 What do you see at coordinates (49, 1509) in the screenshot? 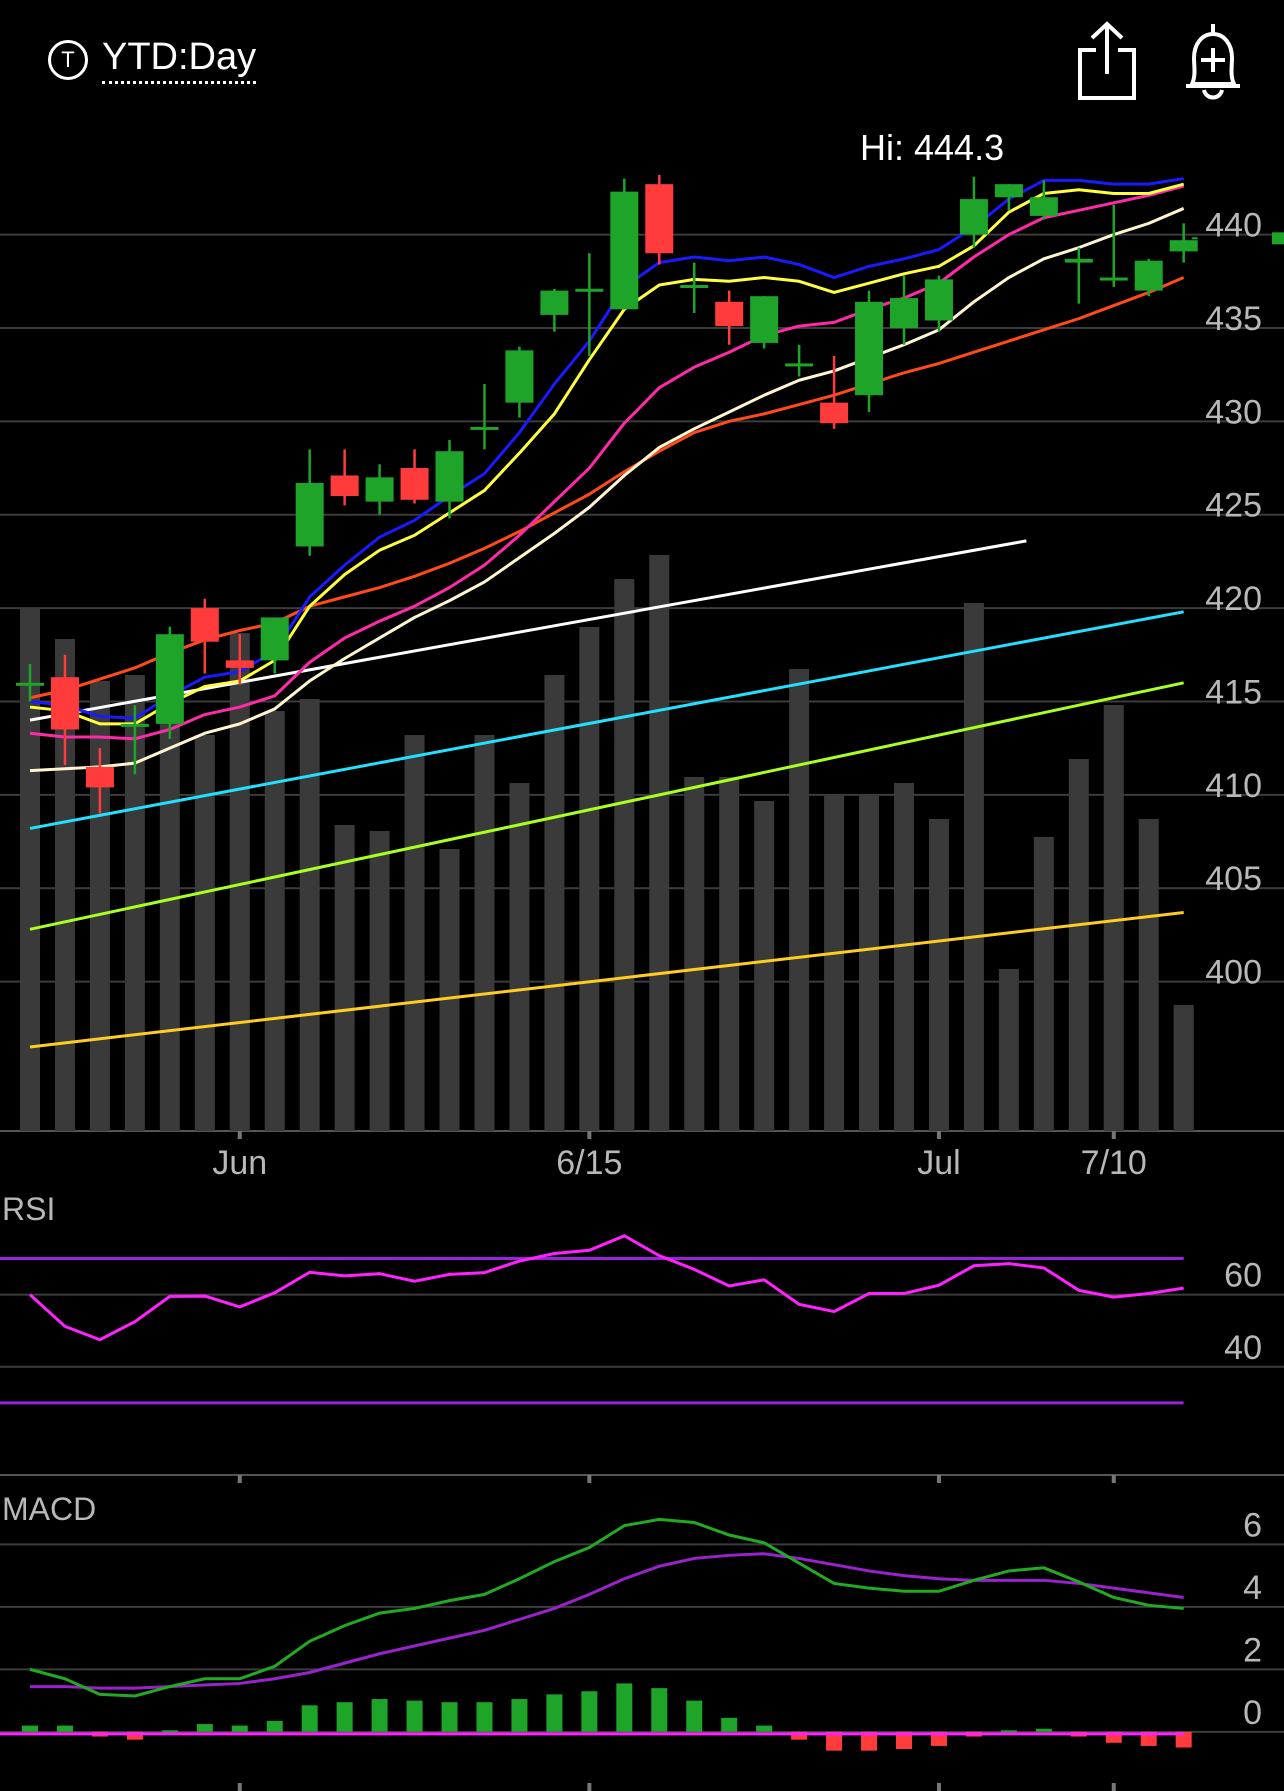
I see `macd-title: MACD` at bounding box center [49, 1509].